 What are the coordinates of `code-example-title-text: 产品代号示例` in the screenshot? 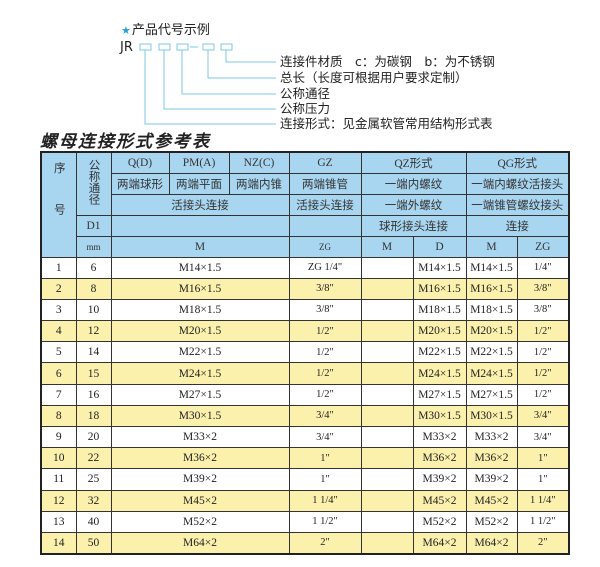 It's located at (170, 30).